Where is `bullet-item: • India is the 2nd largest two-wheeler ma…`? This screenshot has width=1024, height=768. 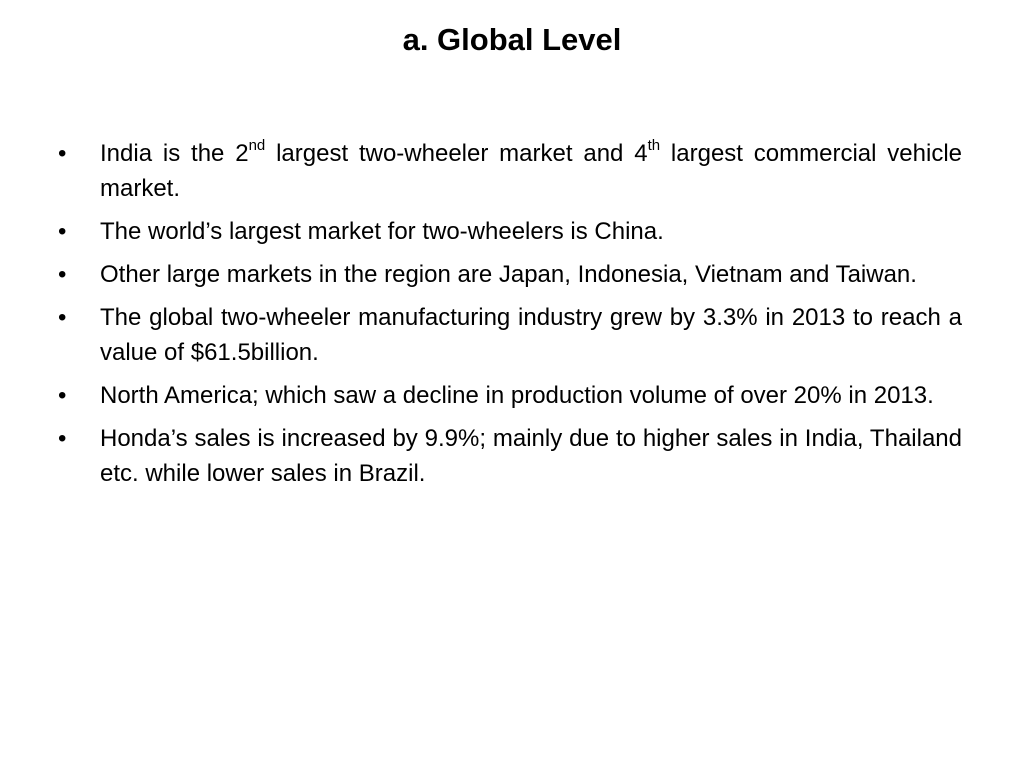 bullet-item: • India is the 2nd largest two-wheeler ma… is located at coordinates (509, 171).